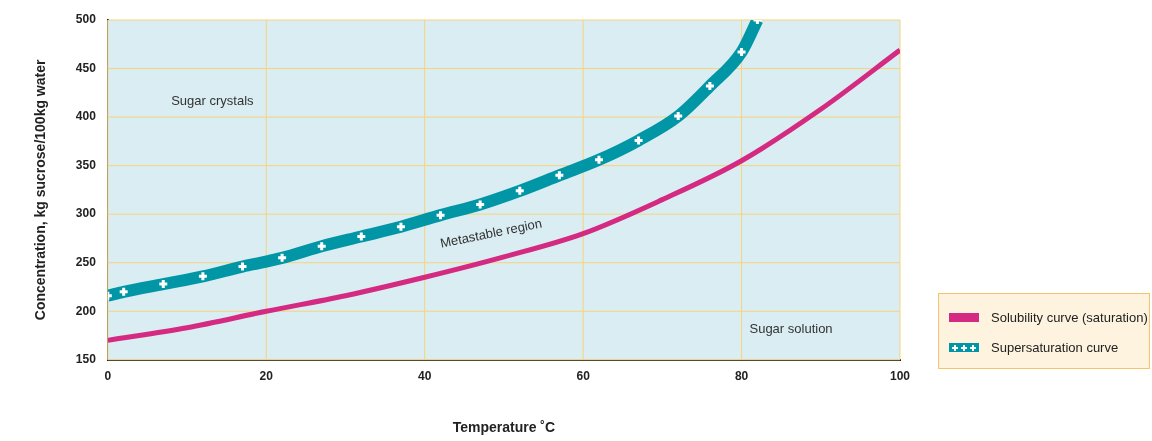 The image size is (1152, 441). What do you see at coordinates (86, 19) in the screenshot?
I see `y-tick-label: 500` at bounding box center [86, 19].